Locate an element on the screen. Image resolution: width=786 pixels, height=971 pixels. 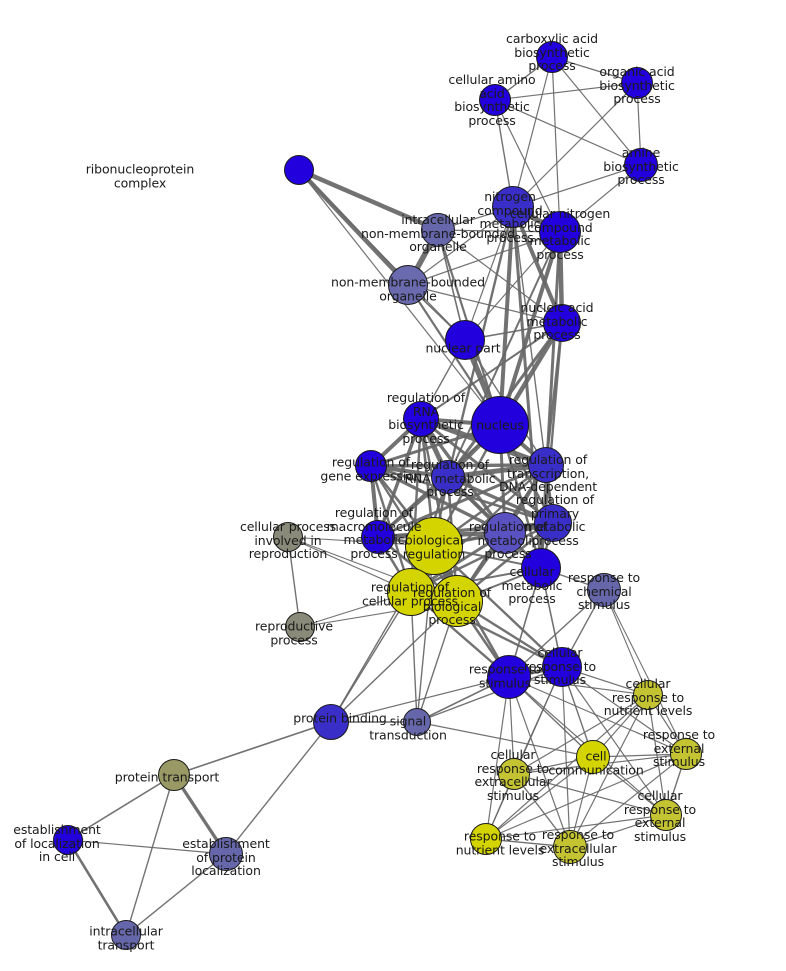
graph-node-cellular-amino-acid-biosynthetic-process is located at coordinates (495, 100).